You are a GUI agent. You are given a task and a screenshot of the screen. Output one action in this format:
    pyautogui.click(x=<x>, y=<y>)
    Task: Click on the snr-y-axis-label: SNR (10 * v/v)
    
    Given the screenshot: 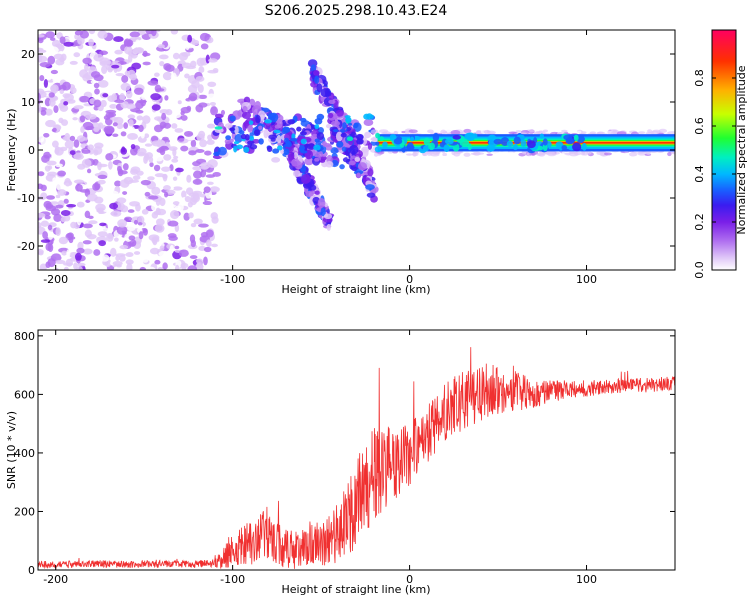 What is the action you would take?
    pyautogui.click(x=11, y=450)
    